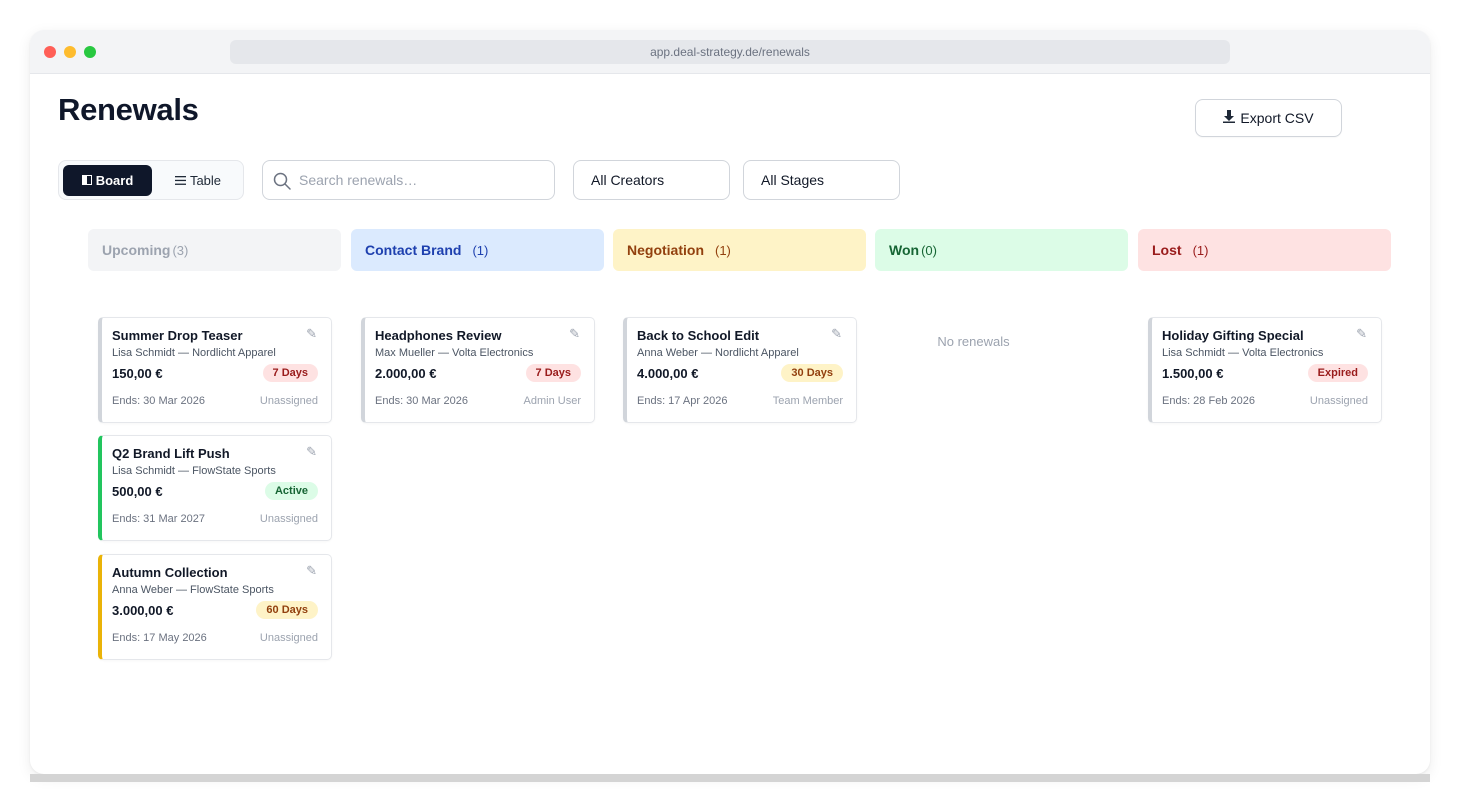  What do you see at coordinates (1208, 401) in the screenshot?
I see `card-end-date: Ends: 28 Feb 2026` at bounding box center [1208, 401].